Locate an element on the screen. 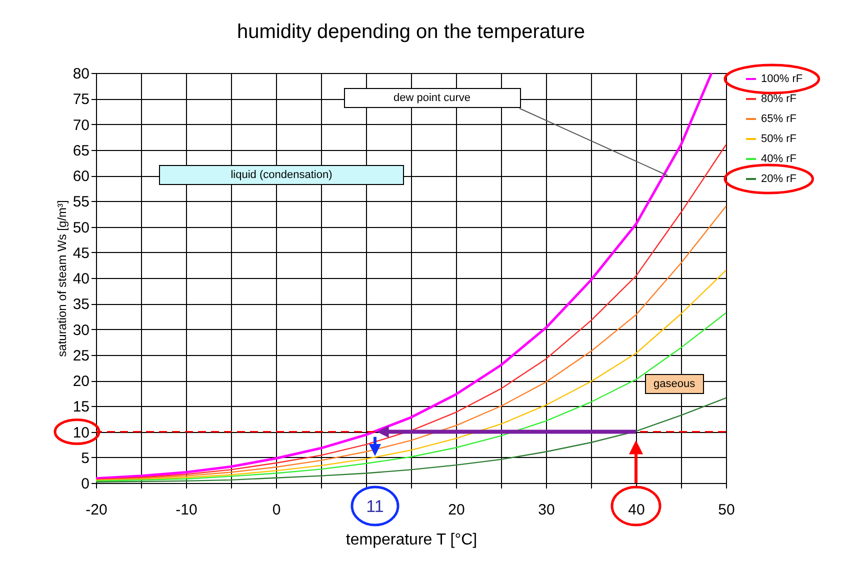  x-tick-label: 50 is located at coordinates (726, 510).